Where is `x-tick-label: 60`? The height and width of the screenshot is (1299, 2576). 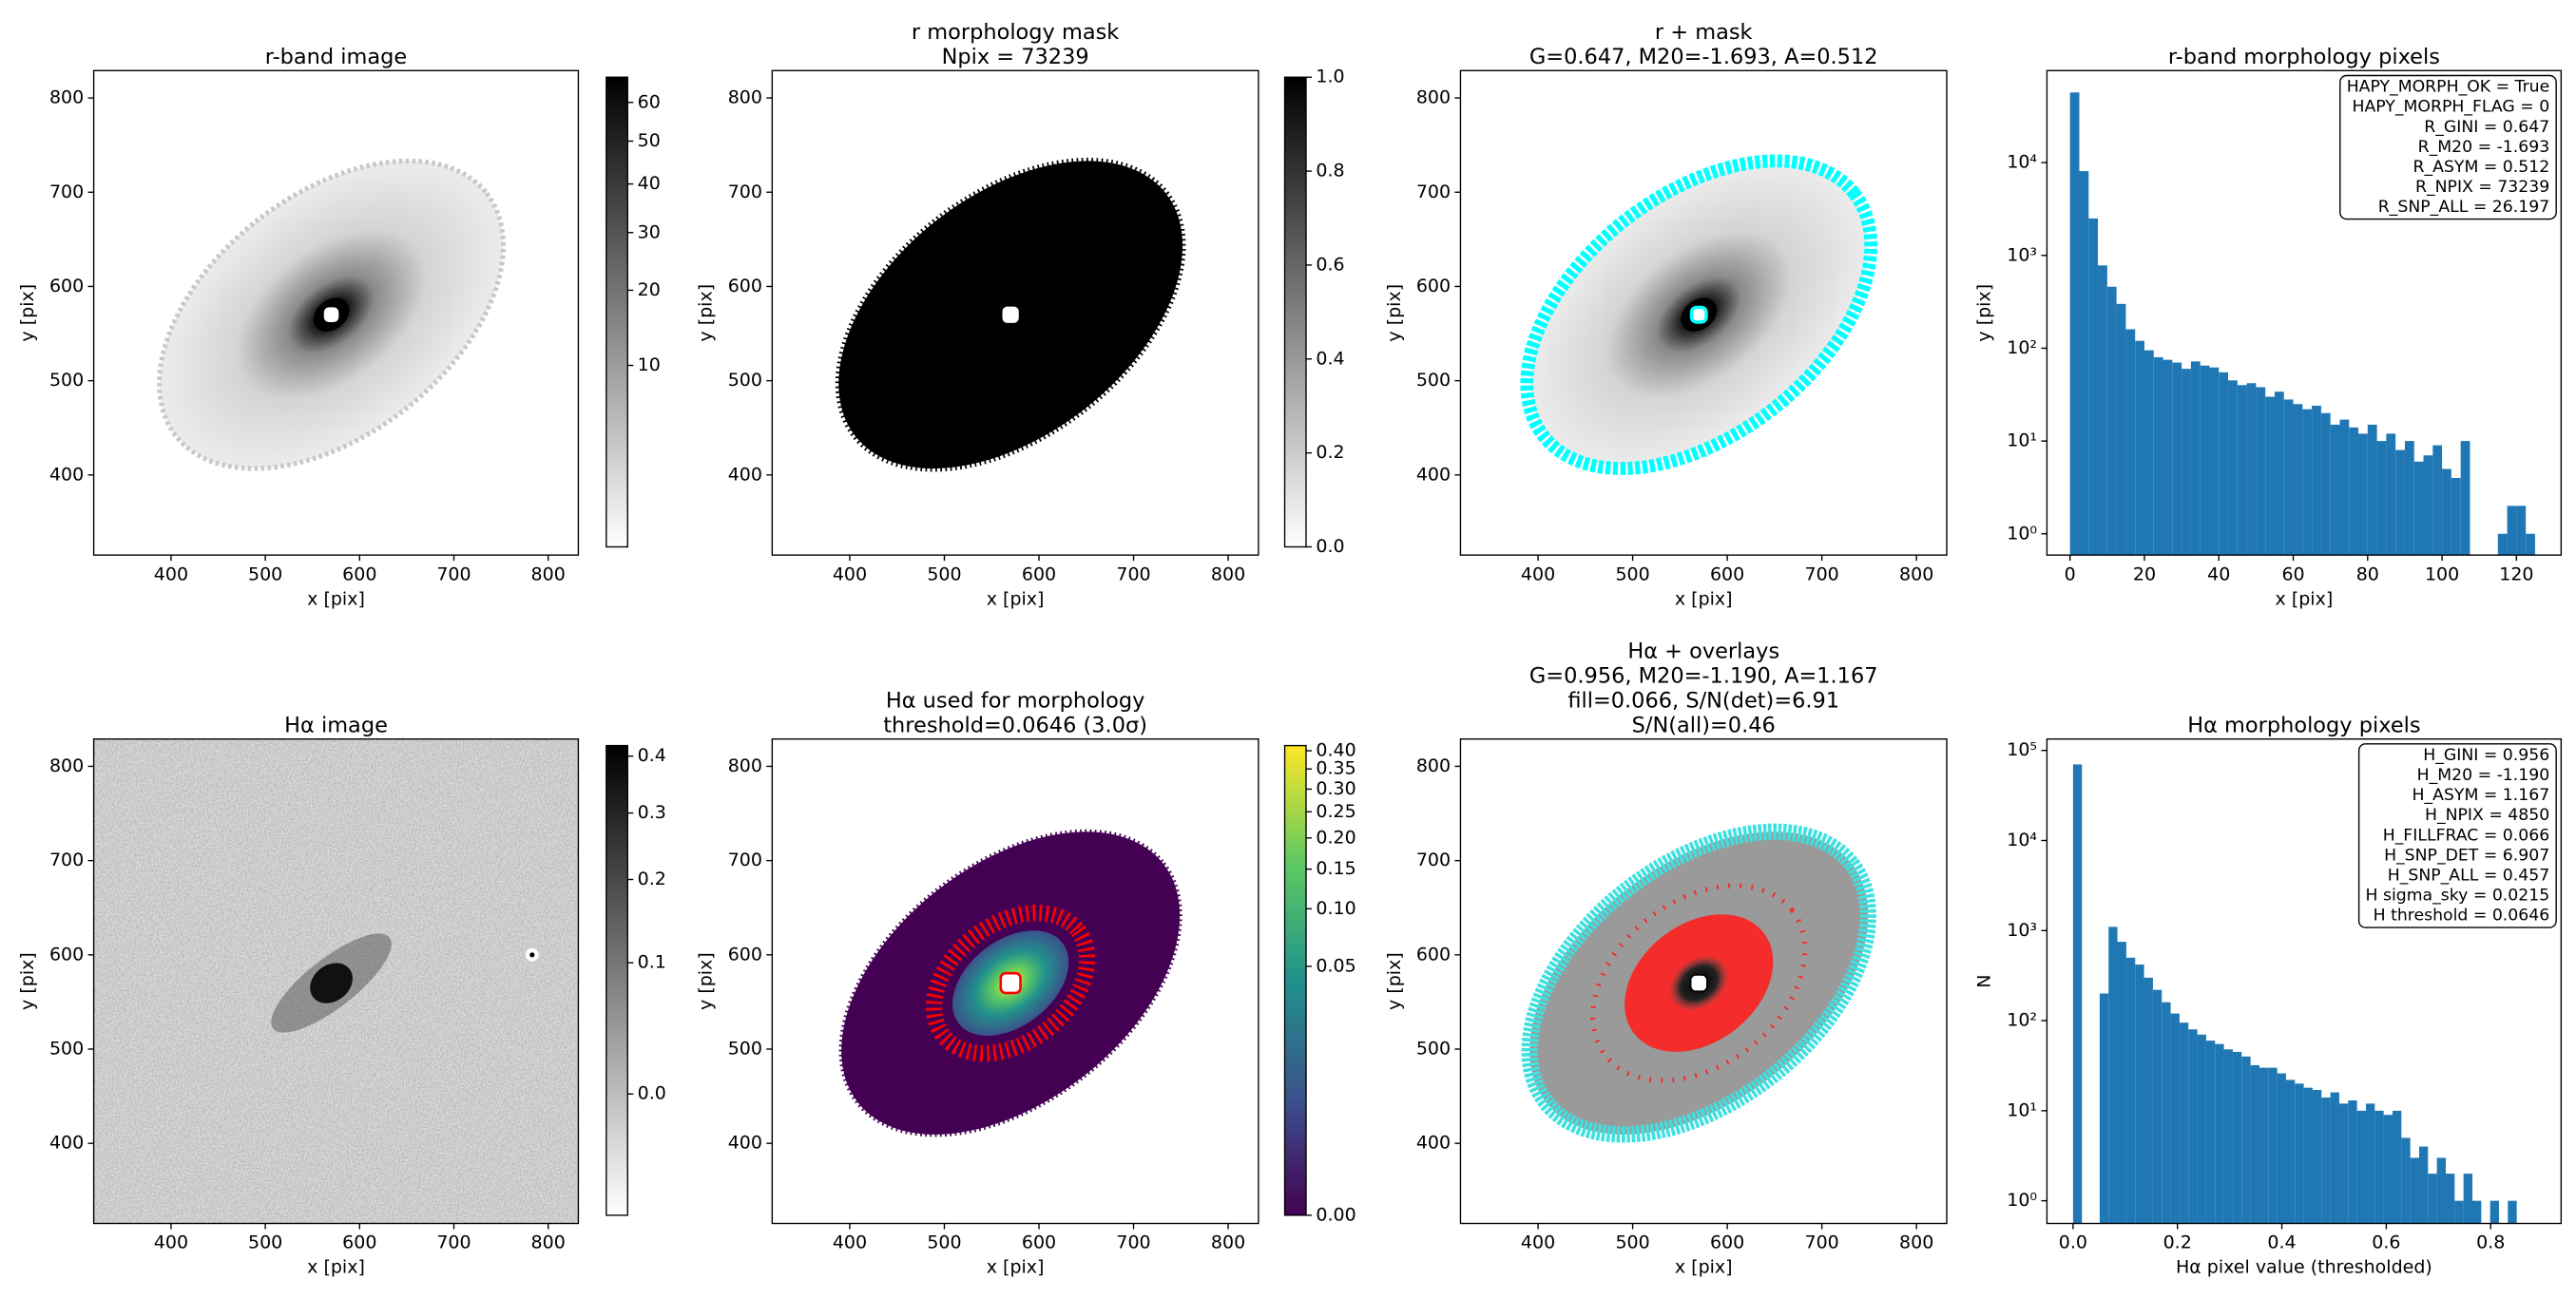
x-tick-label: 60 is located at coordinates (2292, 574).